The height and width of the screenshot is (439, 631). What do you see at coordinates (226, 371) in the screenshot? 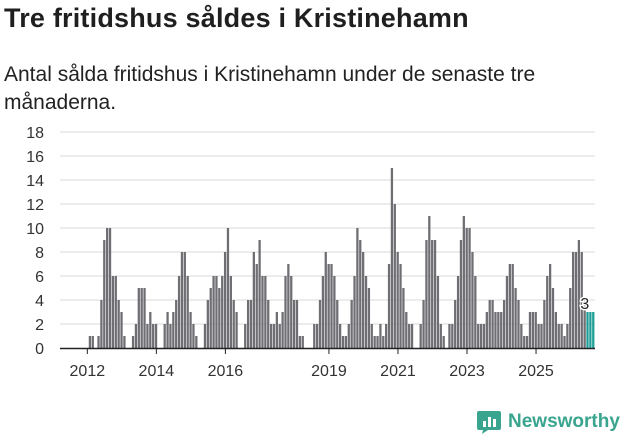
I see `x-tick-label: 2016` at bounding box center [226, 371].